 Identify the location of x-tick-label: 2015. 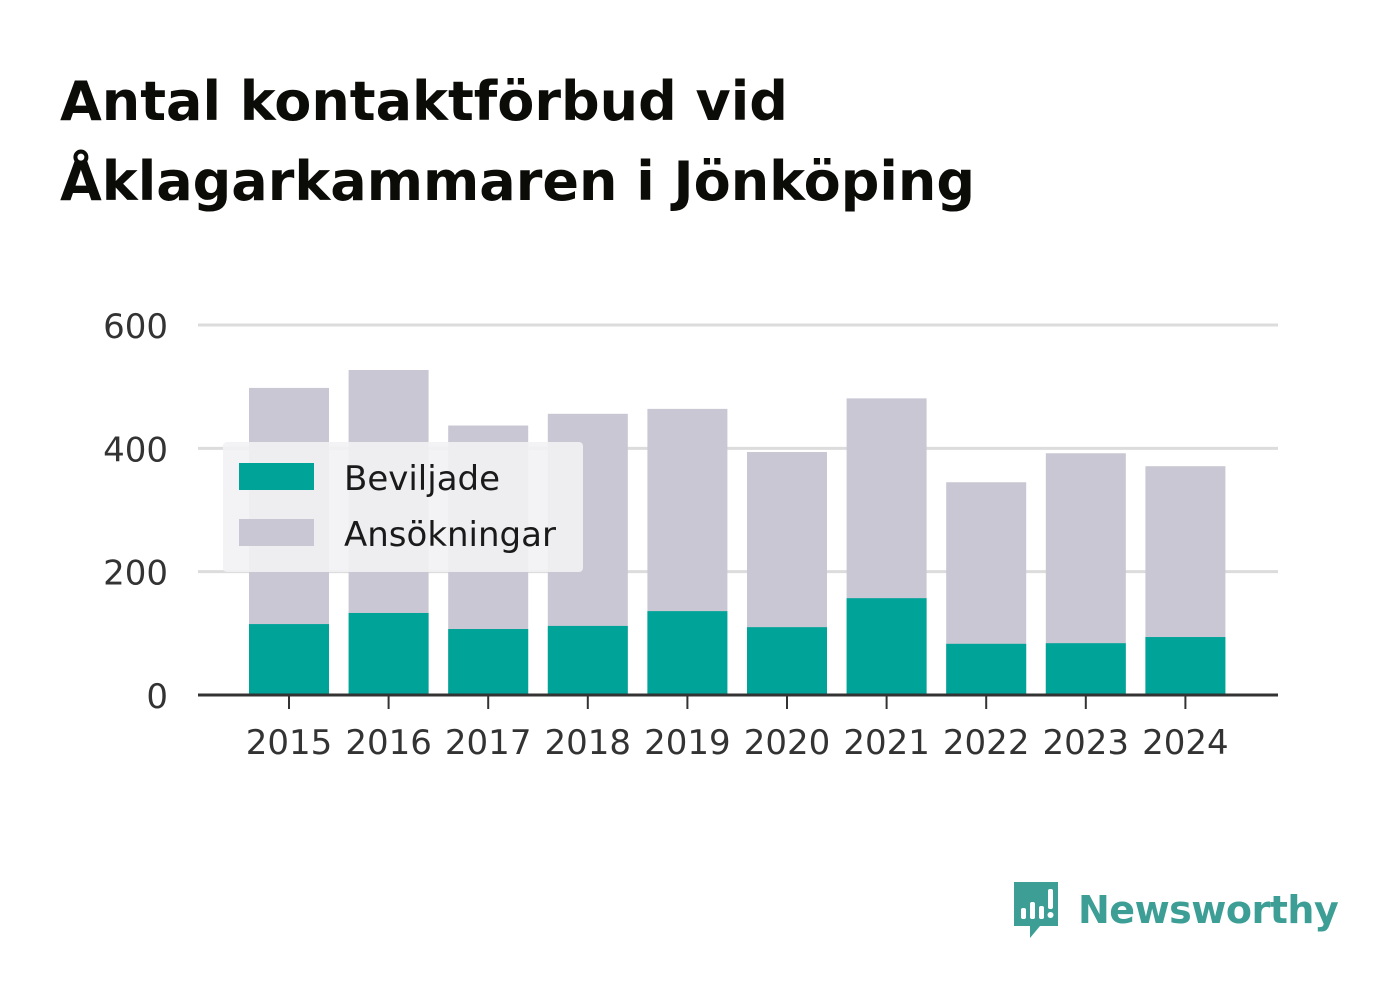
(289, 743).